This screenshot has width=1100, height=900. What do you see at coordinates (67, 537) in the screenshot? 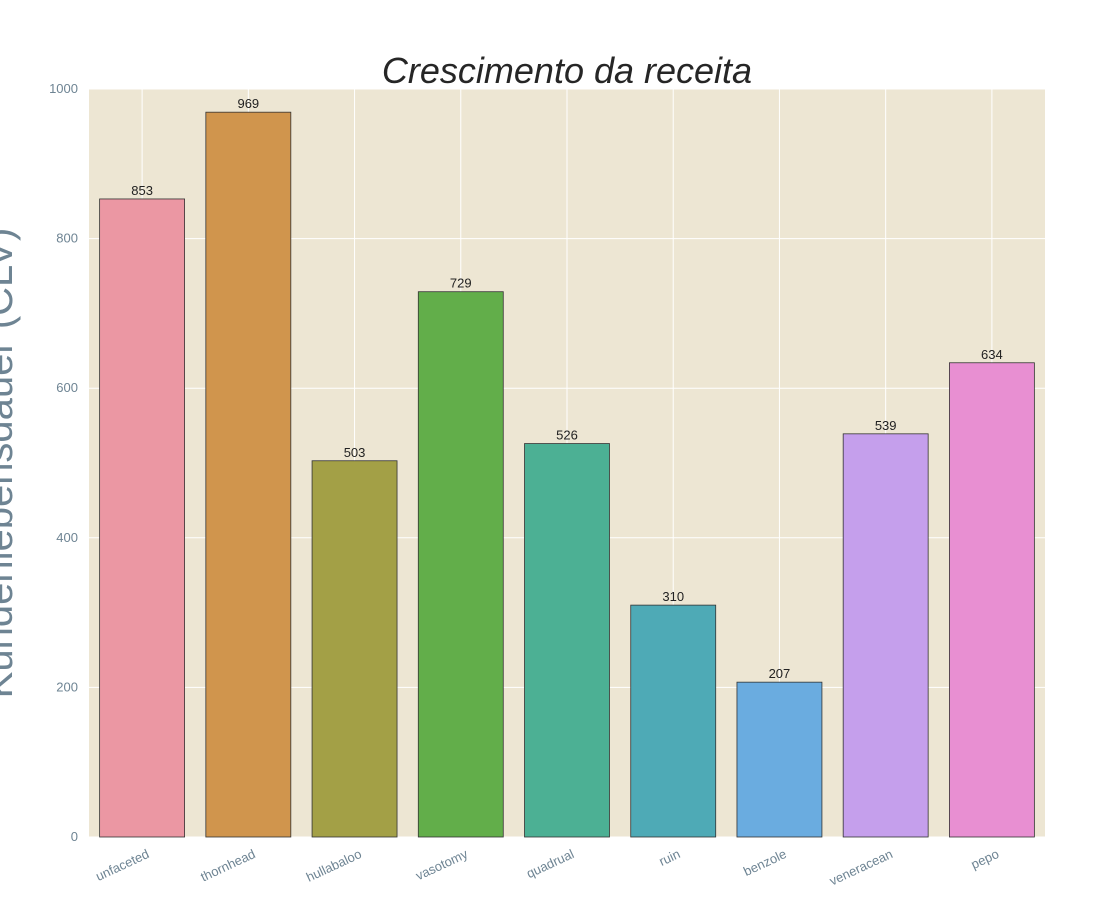
I see `y-tick-label: 400` at bounding box center [67, 537].